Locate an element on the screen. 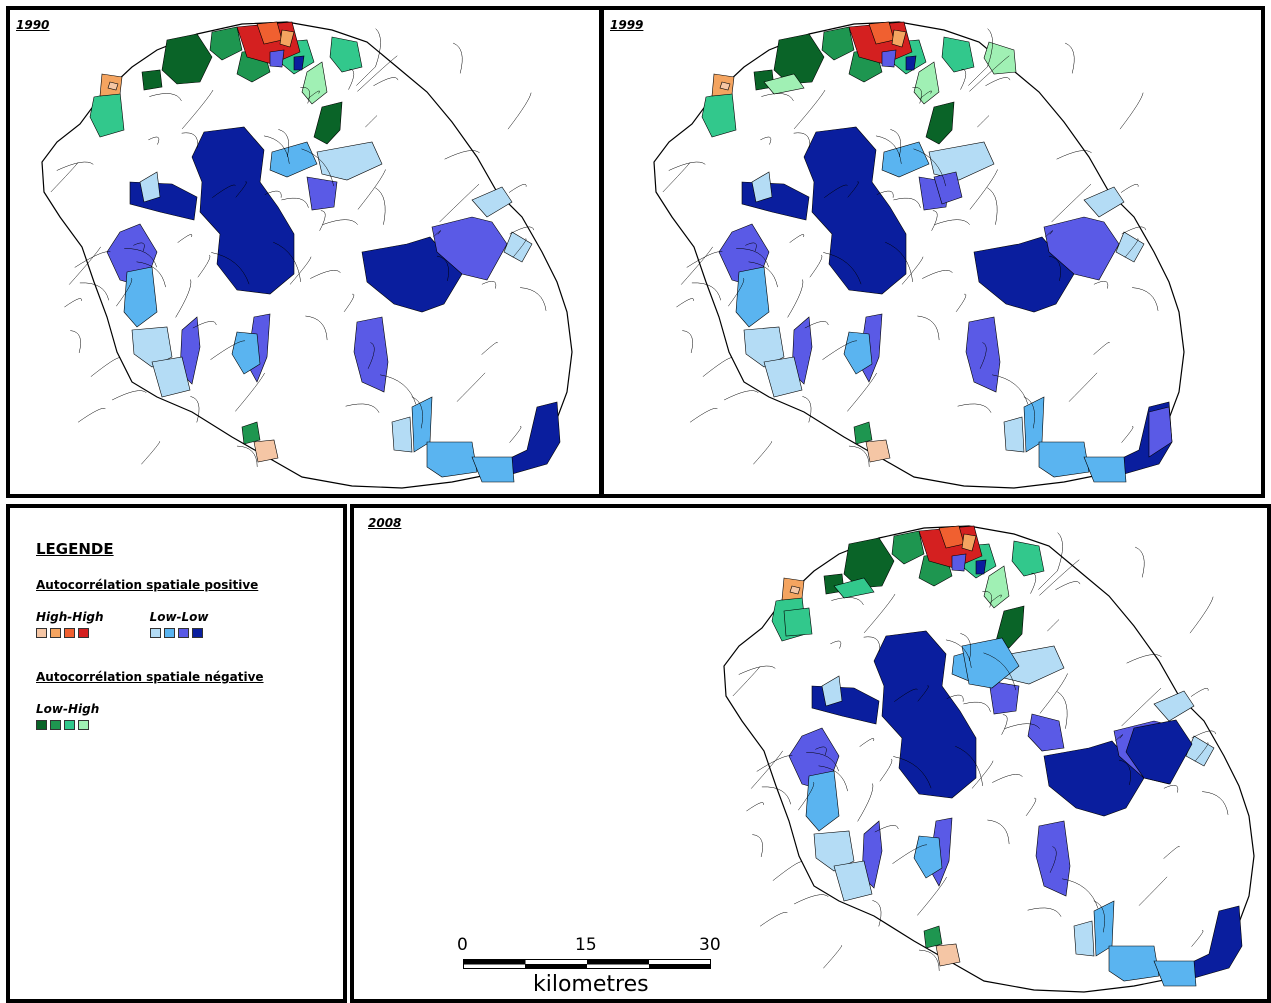  scale-bar: 0 15 30 kilometres is located at coordinates (588, 966).